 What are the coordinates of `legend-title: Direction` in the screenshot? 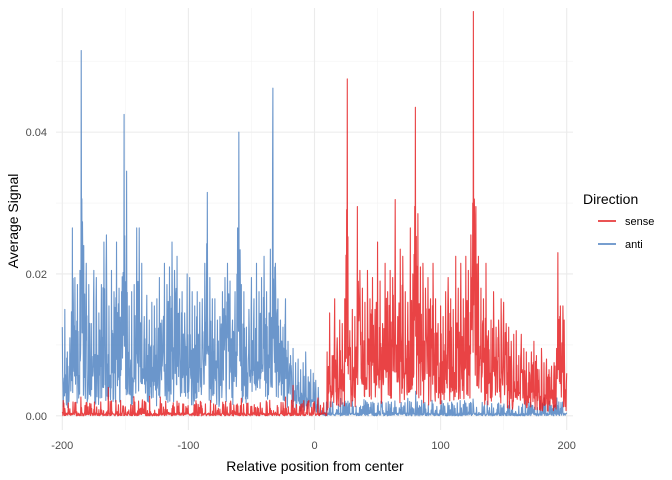 It's located at (610, 199).